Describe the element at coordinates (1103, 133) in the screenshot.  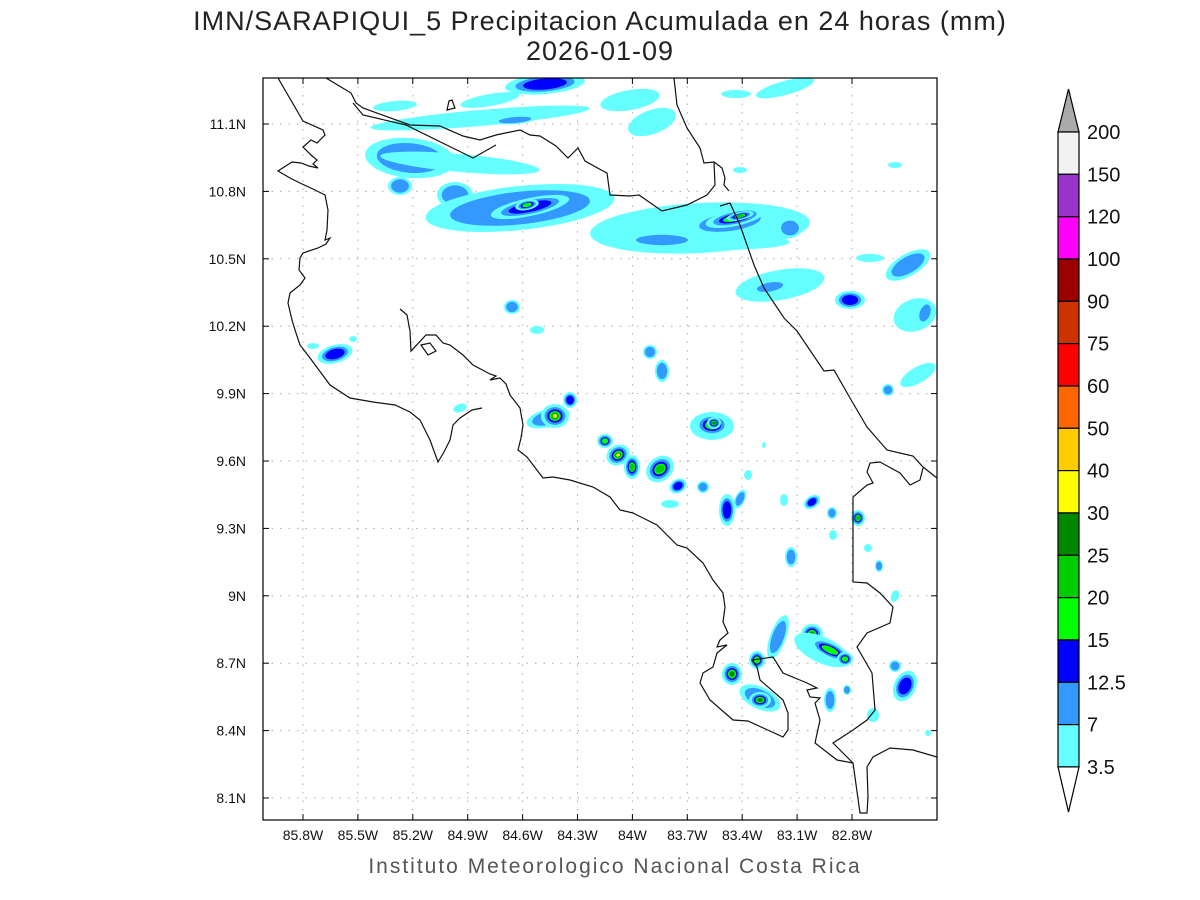
I see `colorbar-label: 200` at that location.